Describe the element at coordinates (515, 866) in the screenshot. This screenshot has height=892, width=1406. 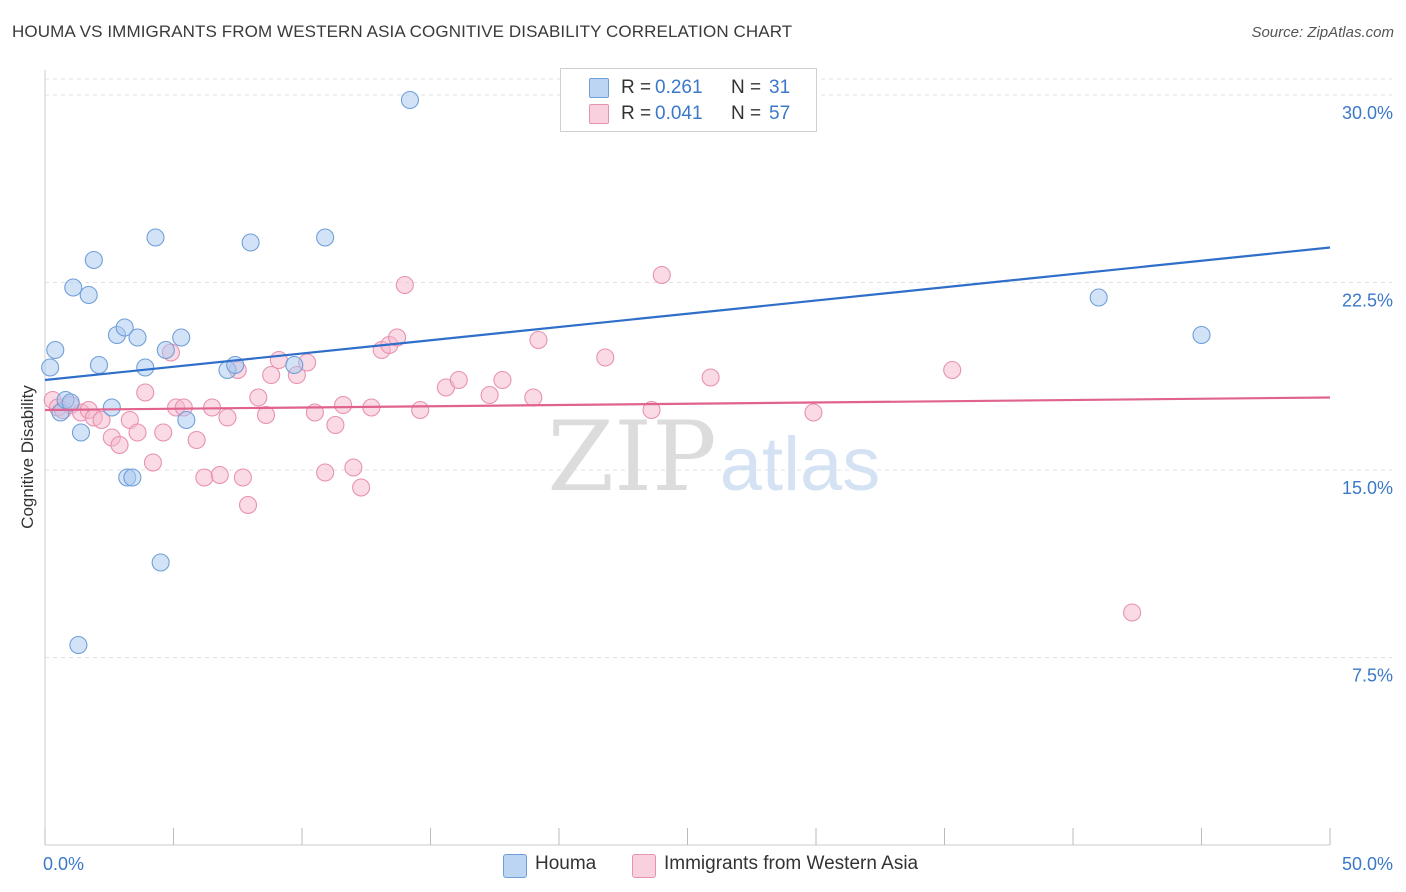
I see `bottom-legend-swatch-houma` at that location.